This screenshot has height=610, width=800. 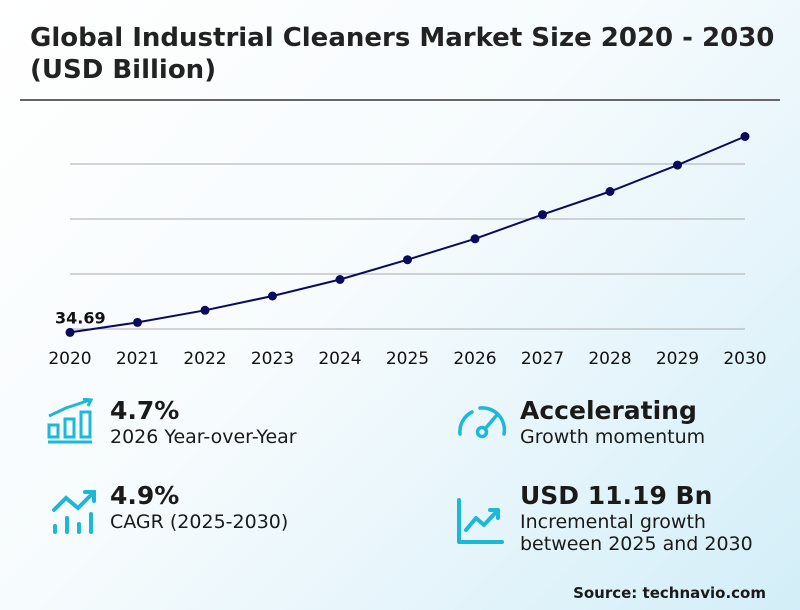 I want to click on stat-value: 4.9%, so click(x=145, y=495).